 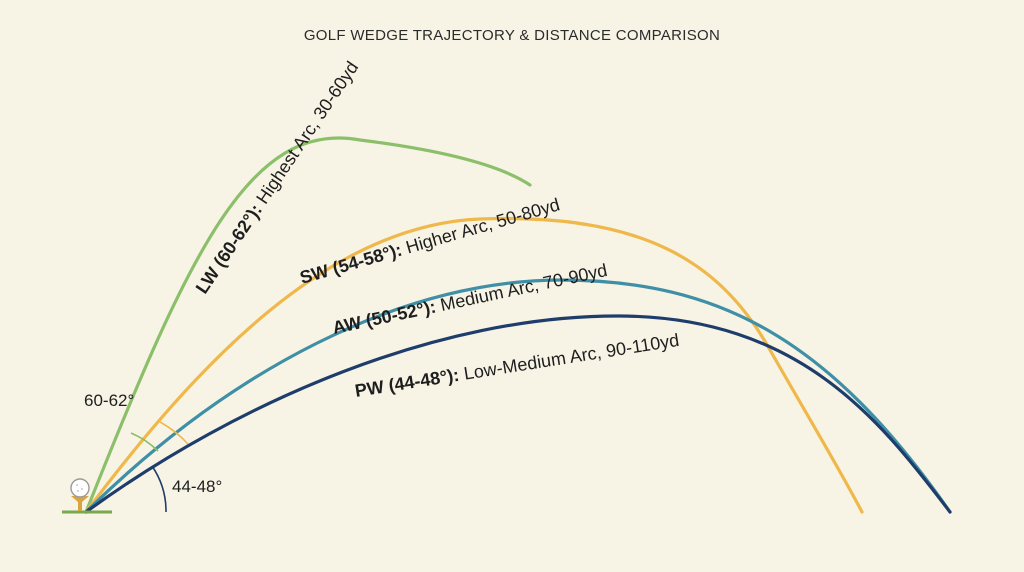 What do you see at coordinates (159, 489) in the screenshot?
I see `pw-angle-arc` at bounding box center [159, 489].